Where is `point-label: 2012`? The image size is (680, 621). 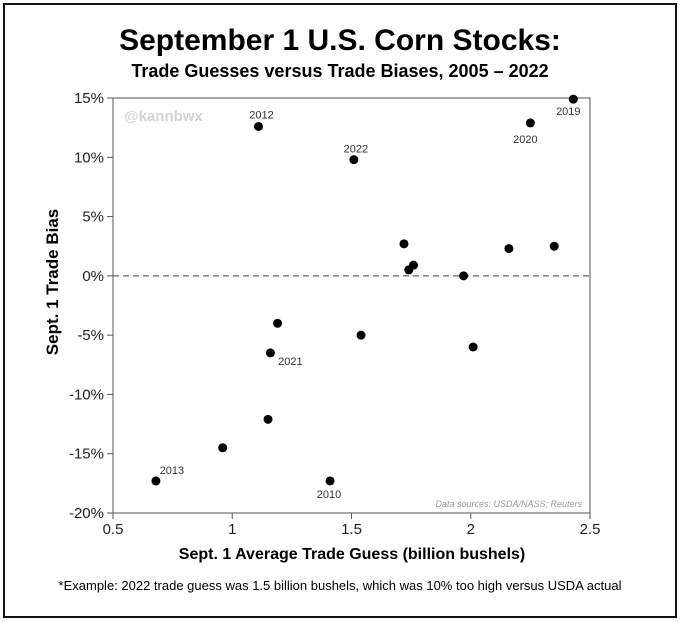
point-label: 2012 is located at coordinates (261, 115).